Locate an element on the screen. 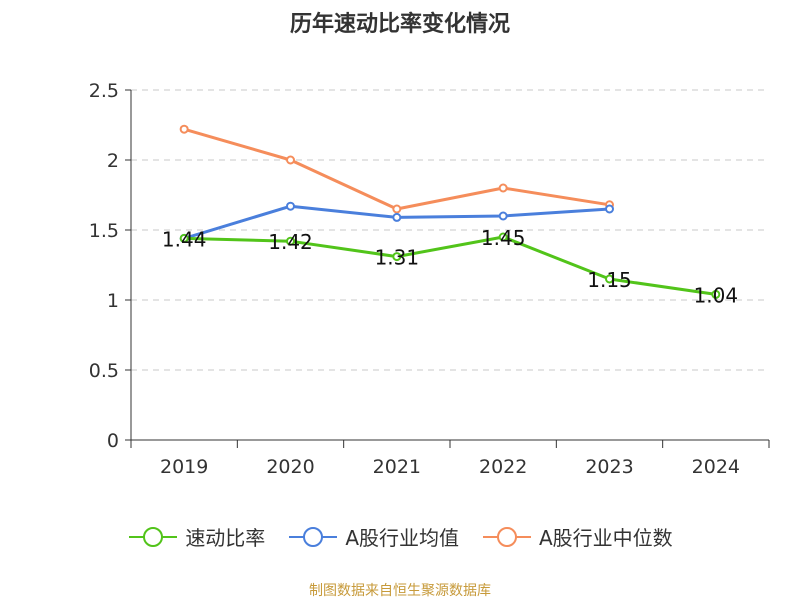  legend-item-industry-median: A股行业中位数 is located at coordinates (577, 536).